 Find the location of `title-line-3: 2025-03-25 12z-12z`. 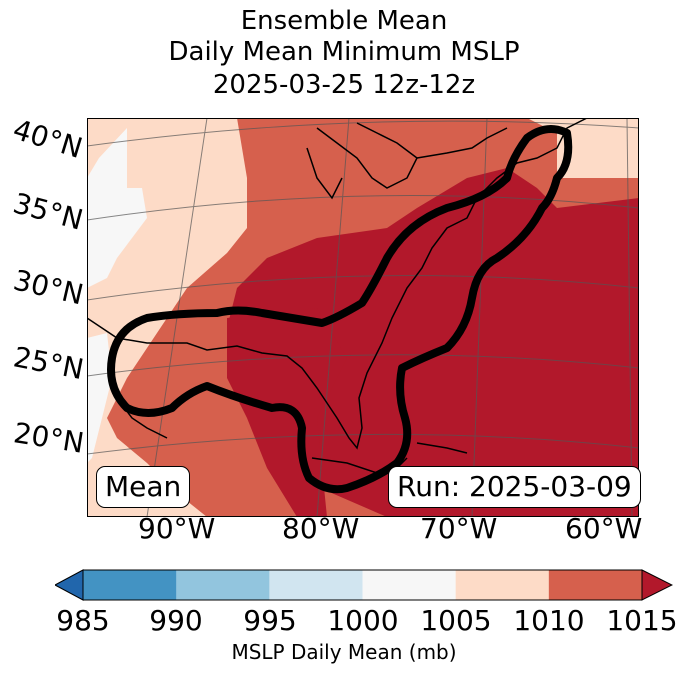

title-line-3: 2025-03-25 12z-12z is located at coordinates (344, 85).